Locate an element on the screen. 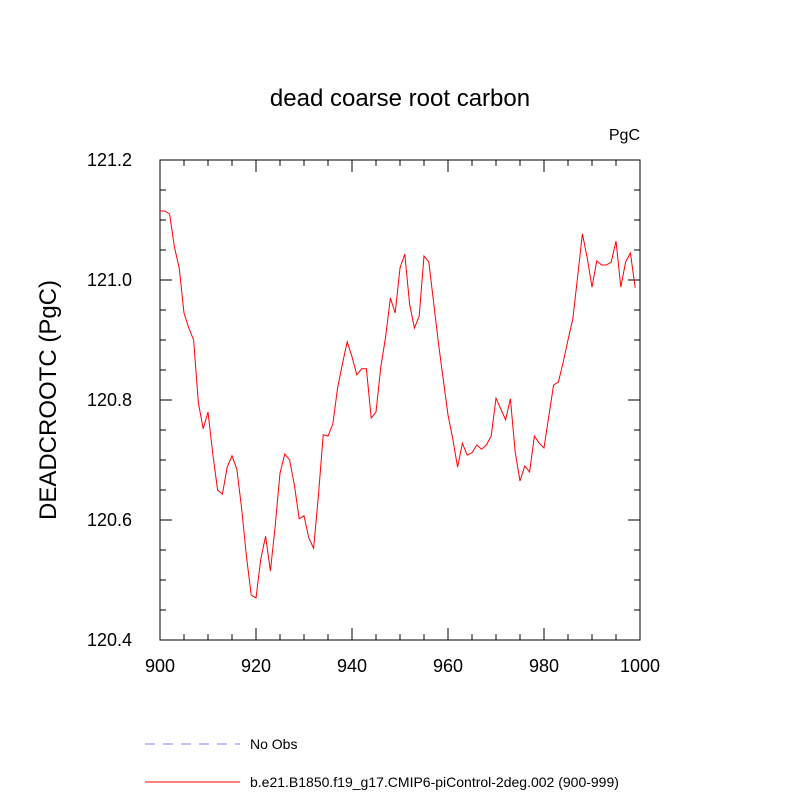 Image resolution: width=800 pixels, height=800 pixels. chart-title: dead coarse root carbon is located at coordinates (400, 98).